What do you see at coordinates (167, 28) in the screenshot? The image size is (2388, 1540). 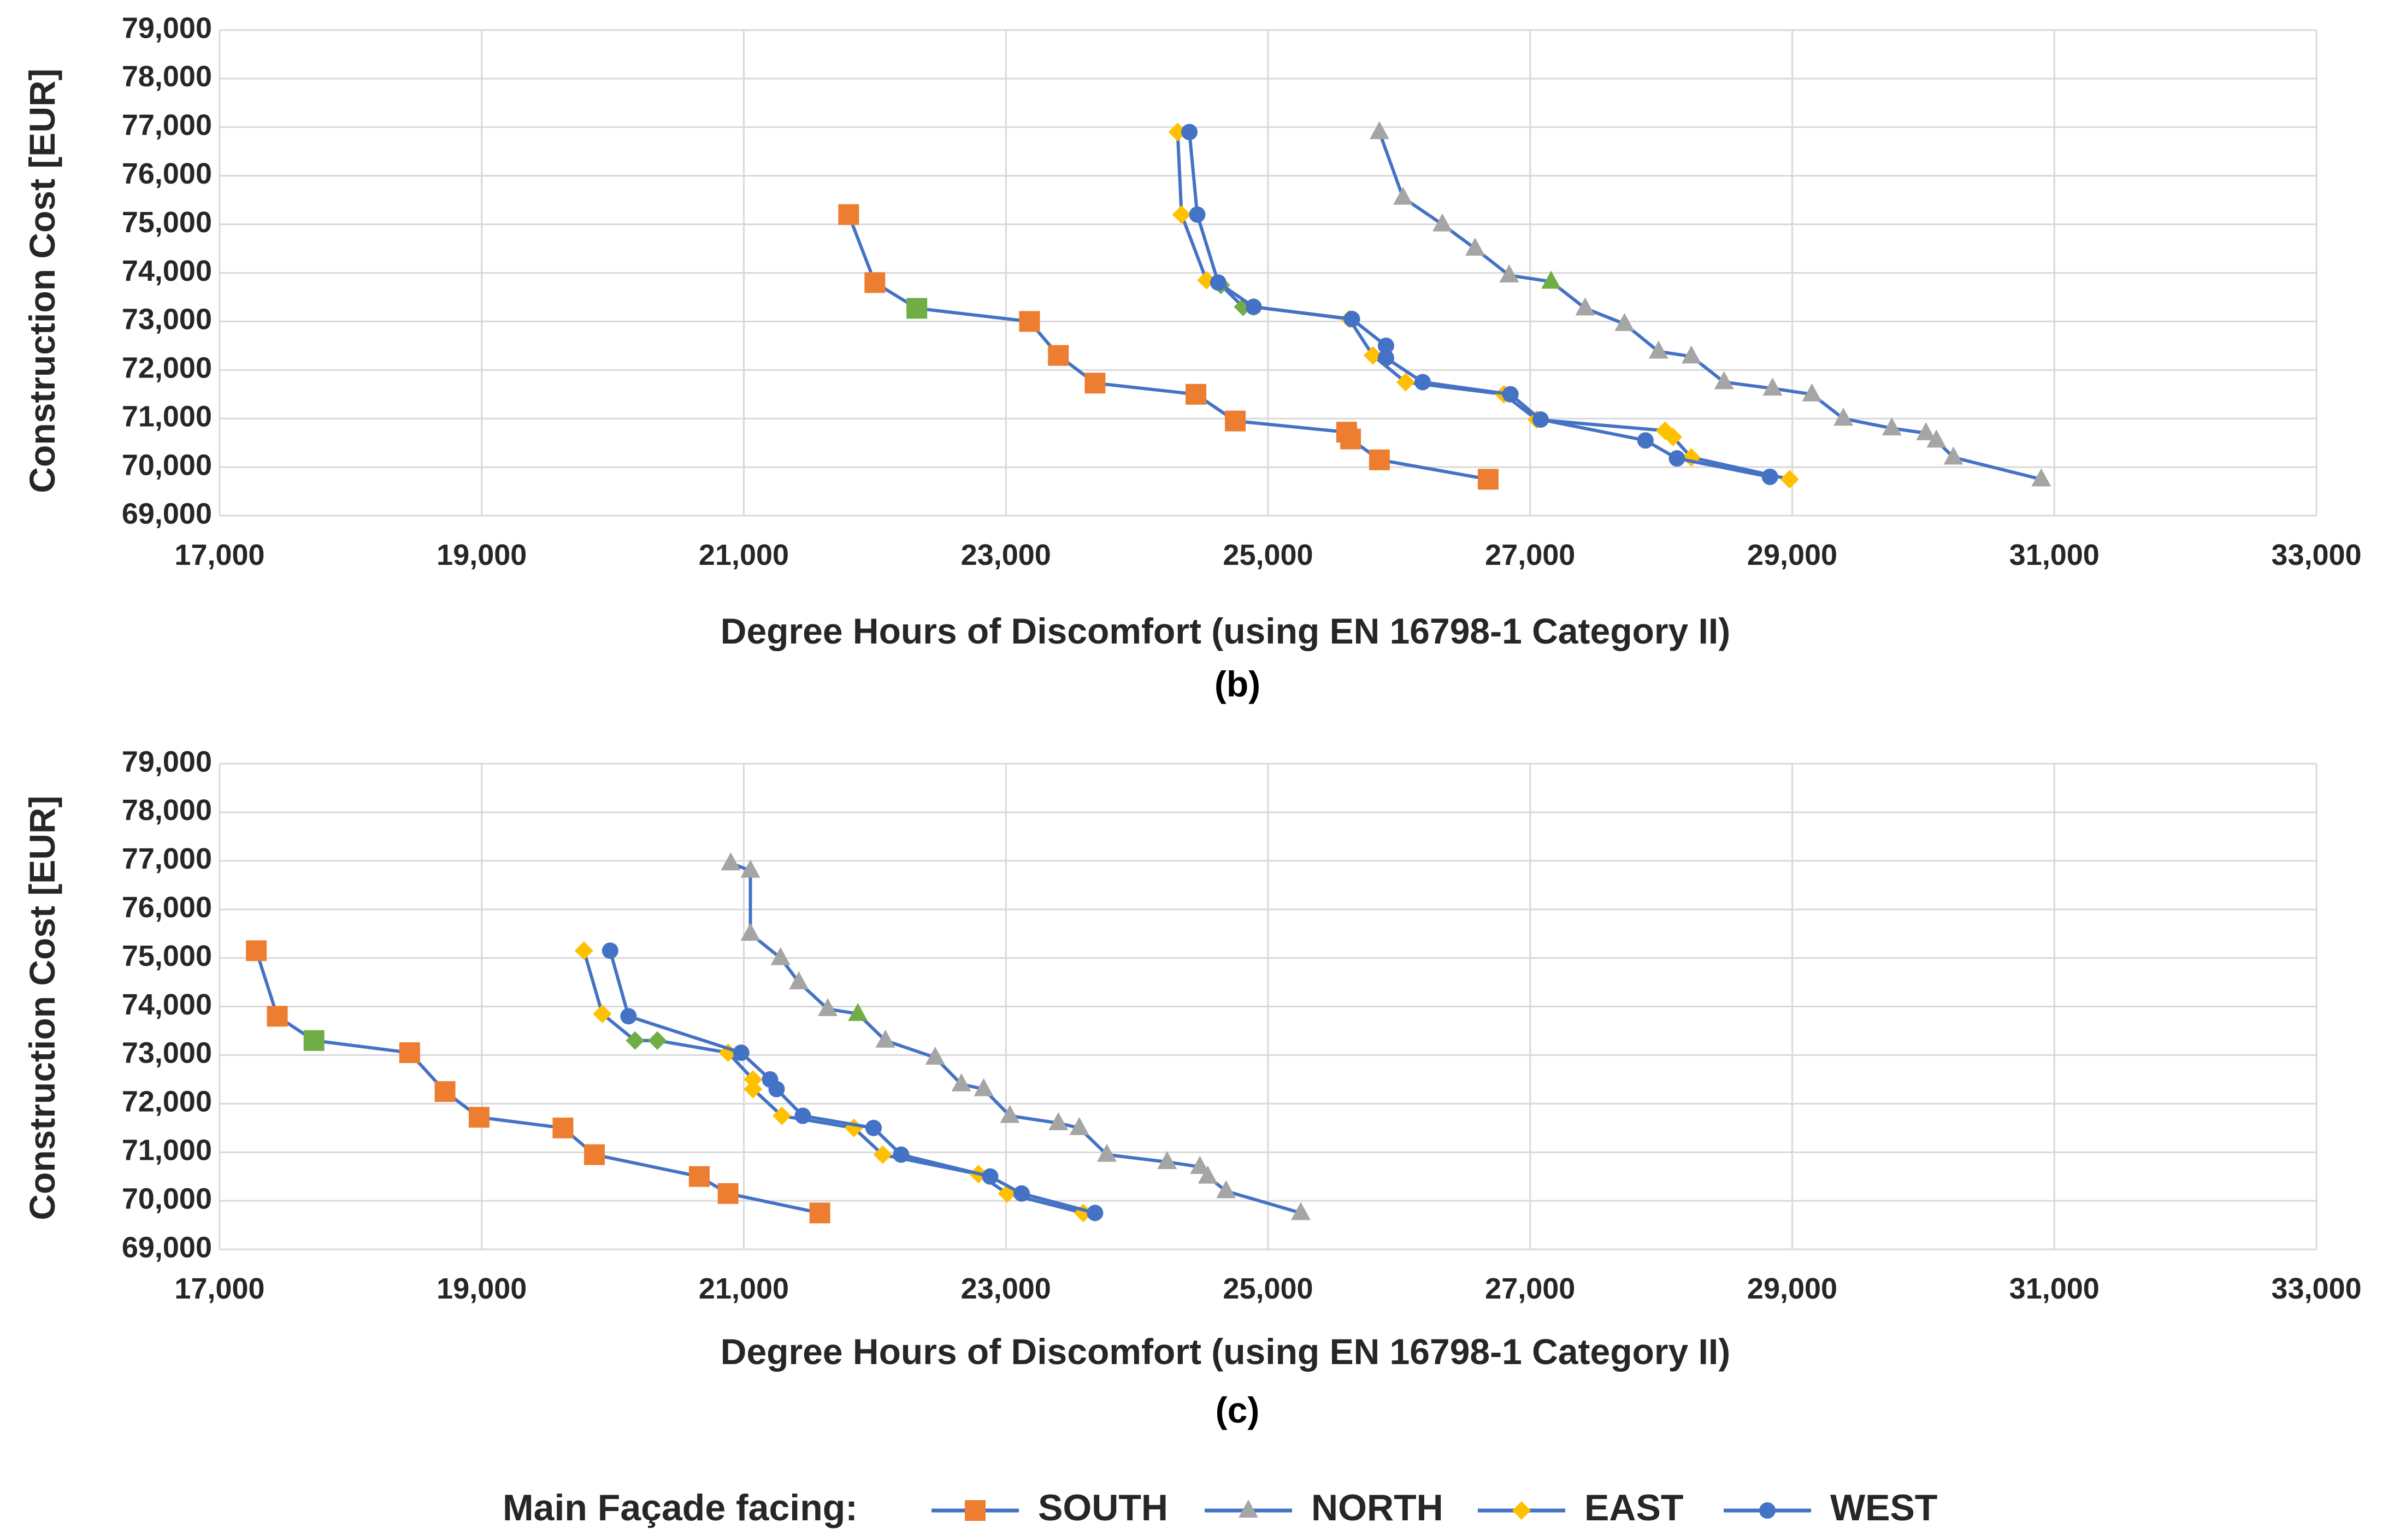 I see `y-tick-label: 79,000` at bounding box center [167, 28].